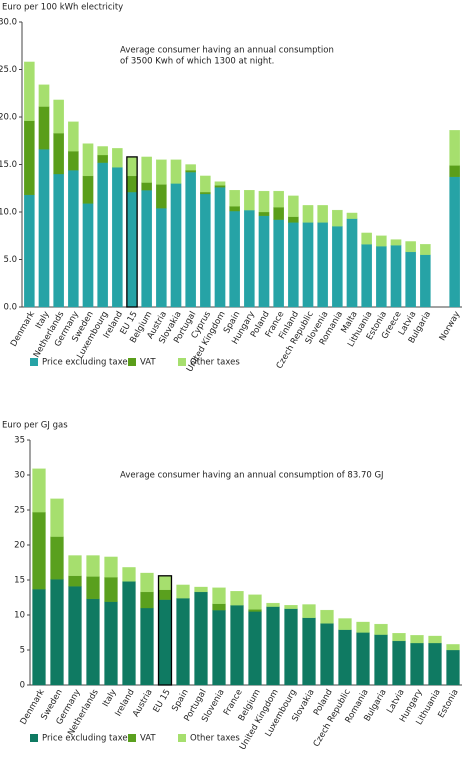 Image resolution: width=467 pixels, height=768 pixels. Describe the element at coordinates (87, 739) in the screenshot. I see `legend-label: Price excluding taxes` at that location.